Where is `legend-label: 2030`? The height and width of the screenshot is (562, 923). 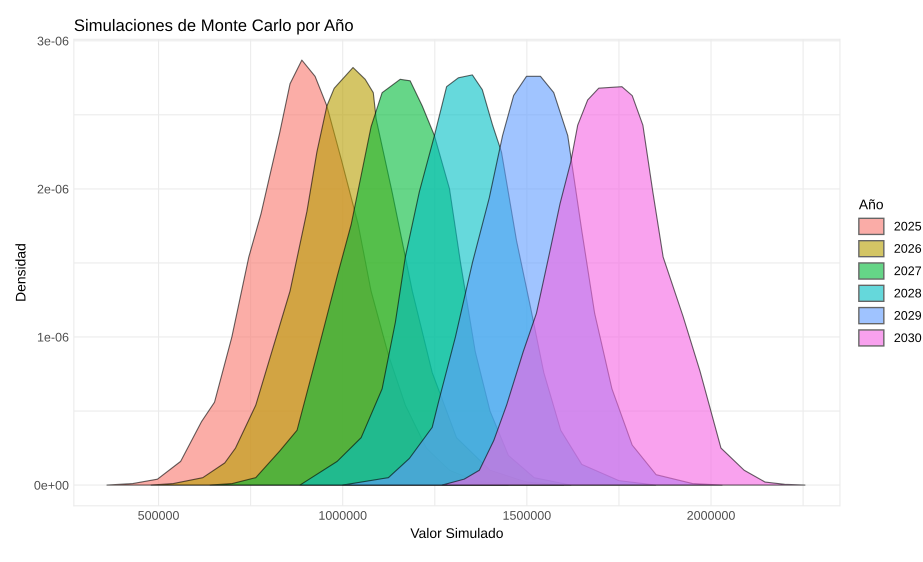
legend-label: 2030 is located at coordinates (908, 337).